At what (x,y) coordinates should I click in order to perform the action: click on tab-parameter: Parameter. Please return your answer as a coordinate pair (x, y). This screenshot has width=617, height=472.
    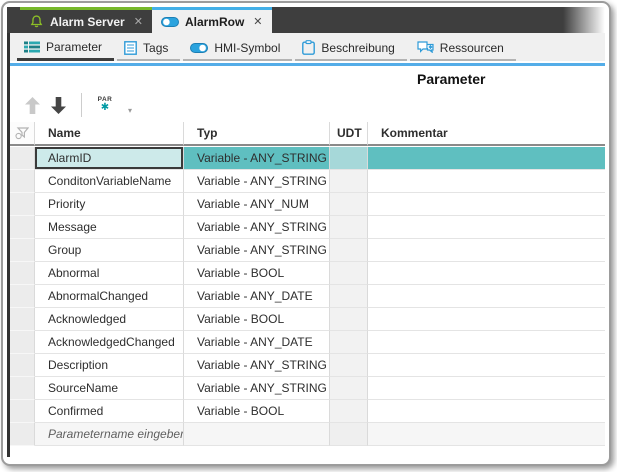
    Looking at the image, I should click on (66, 49).